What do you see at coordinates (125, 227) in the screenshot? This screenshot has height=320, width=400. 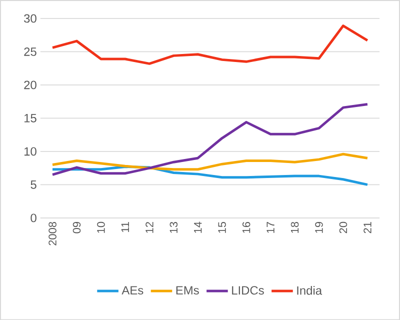 I see `x-tick-label: 11` at bounding box center [125, 227].